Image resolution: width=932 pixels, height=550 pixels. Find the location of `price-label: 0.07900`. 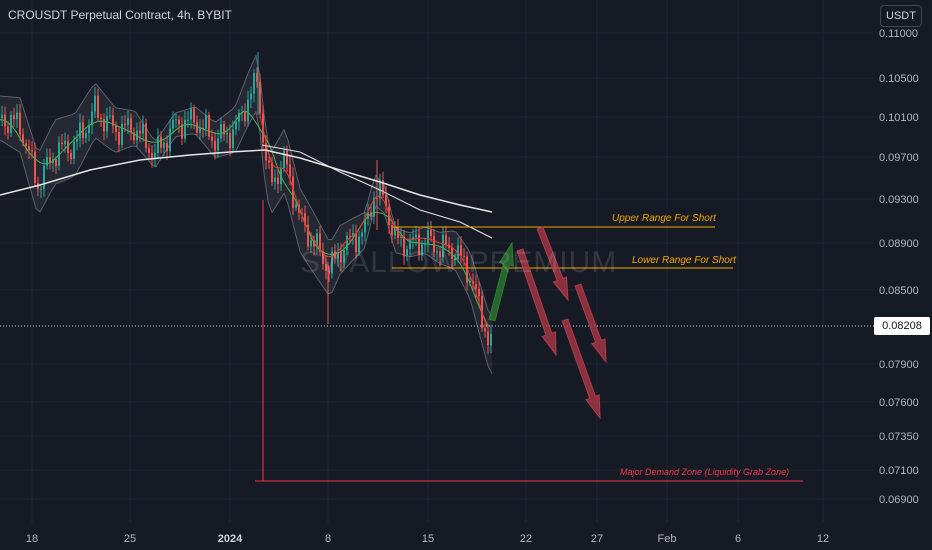

price-label: 0.07900 is located at coordinates (899, 365).